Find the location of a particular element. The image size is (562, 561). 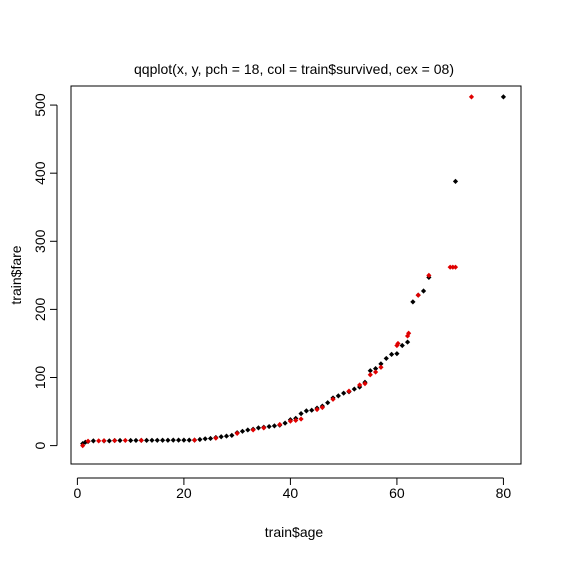

y-tick-label: 300 is located at coordinates (40, 241).